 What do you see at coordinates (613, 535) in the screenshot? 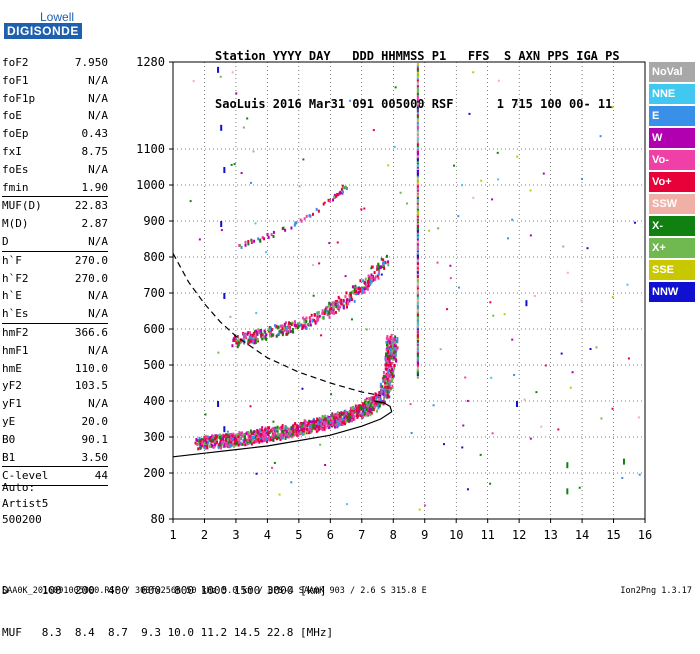
I see `x-tick-label: 15` at bounding box center [613, 535].